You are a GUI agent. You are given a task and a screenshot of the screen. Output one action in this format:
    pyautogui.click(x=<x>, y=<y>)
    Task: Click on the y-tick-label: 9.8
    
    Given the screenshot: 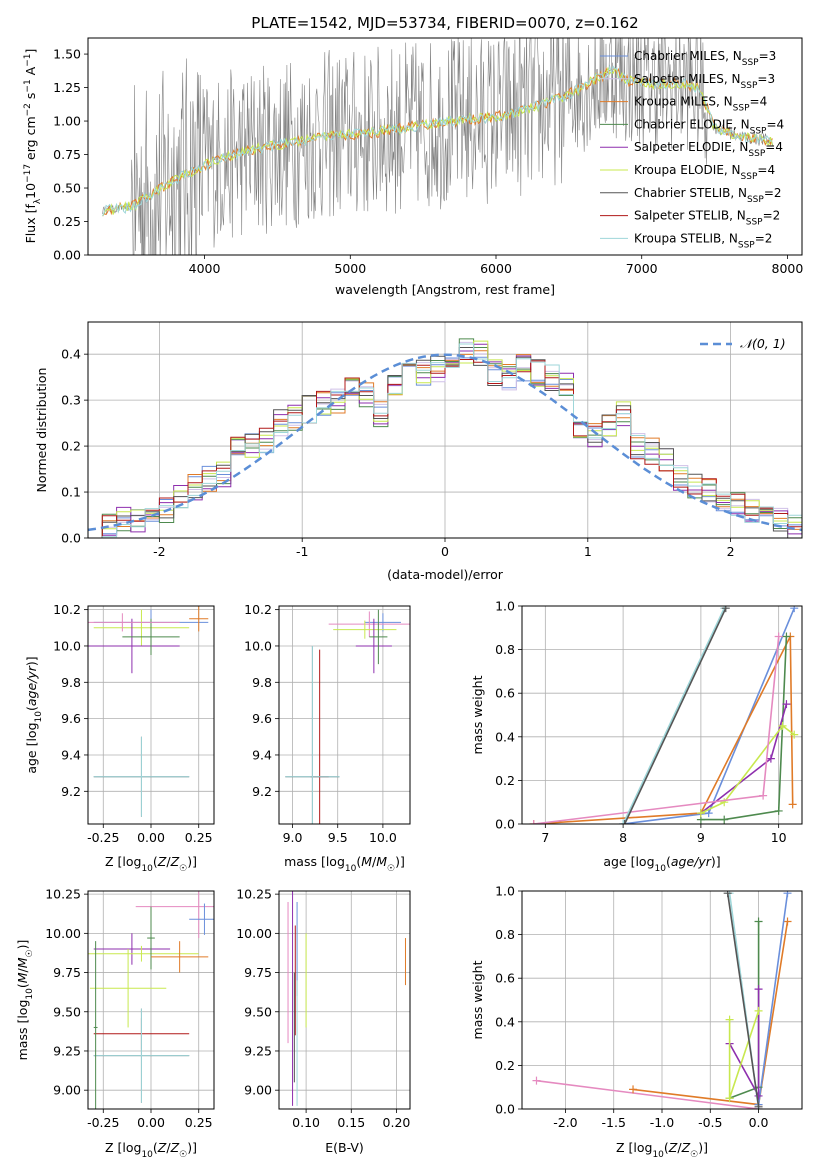 What is the action you would take?
    pyautogui.click(x=71, y=682)
    